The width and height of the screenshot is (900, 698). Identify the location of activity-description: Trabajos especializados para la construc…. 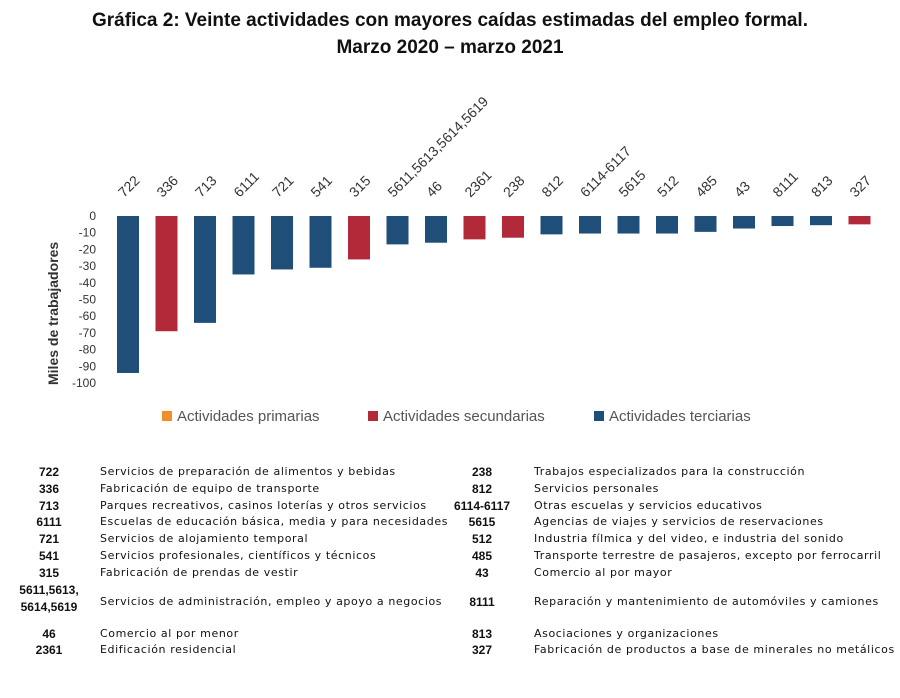
(670, 471).